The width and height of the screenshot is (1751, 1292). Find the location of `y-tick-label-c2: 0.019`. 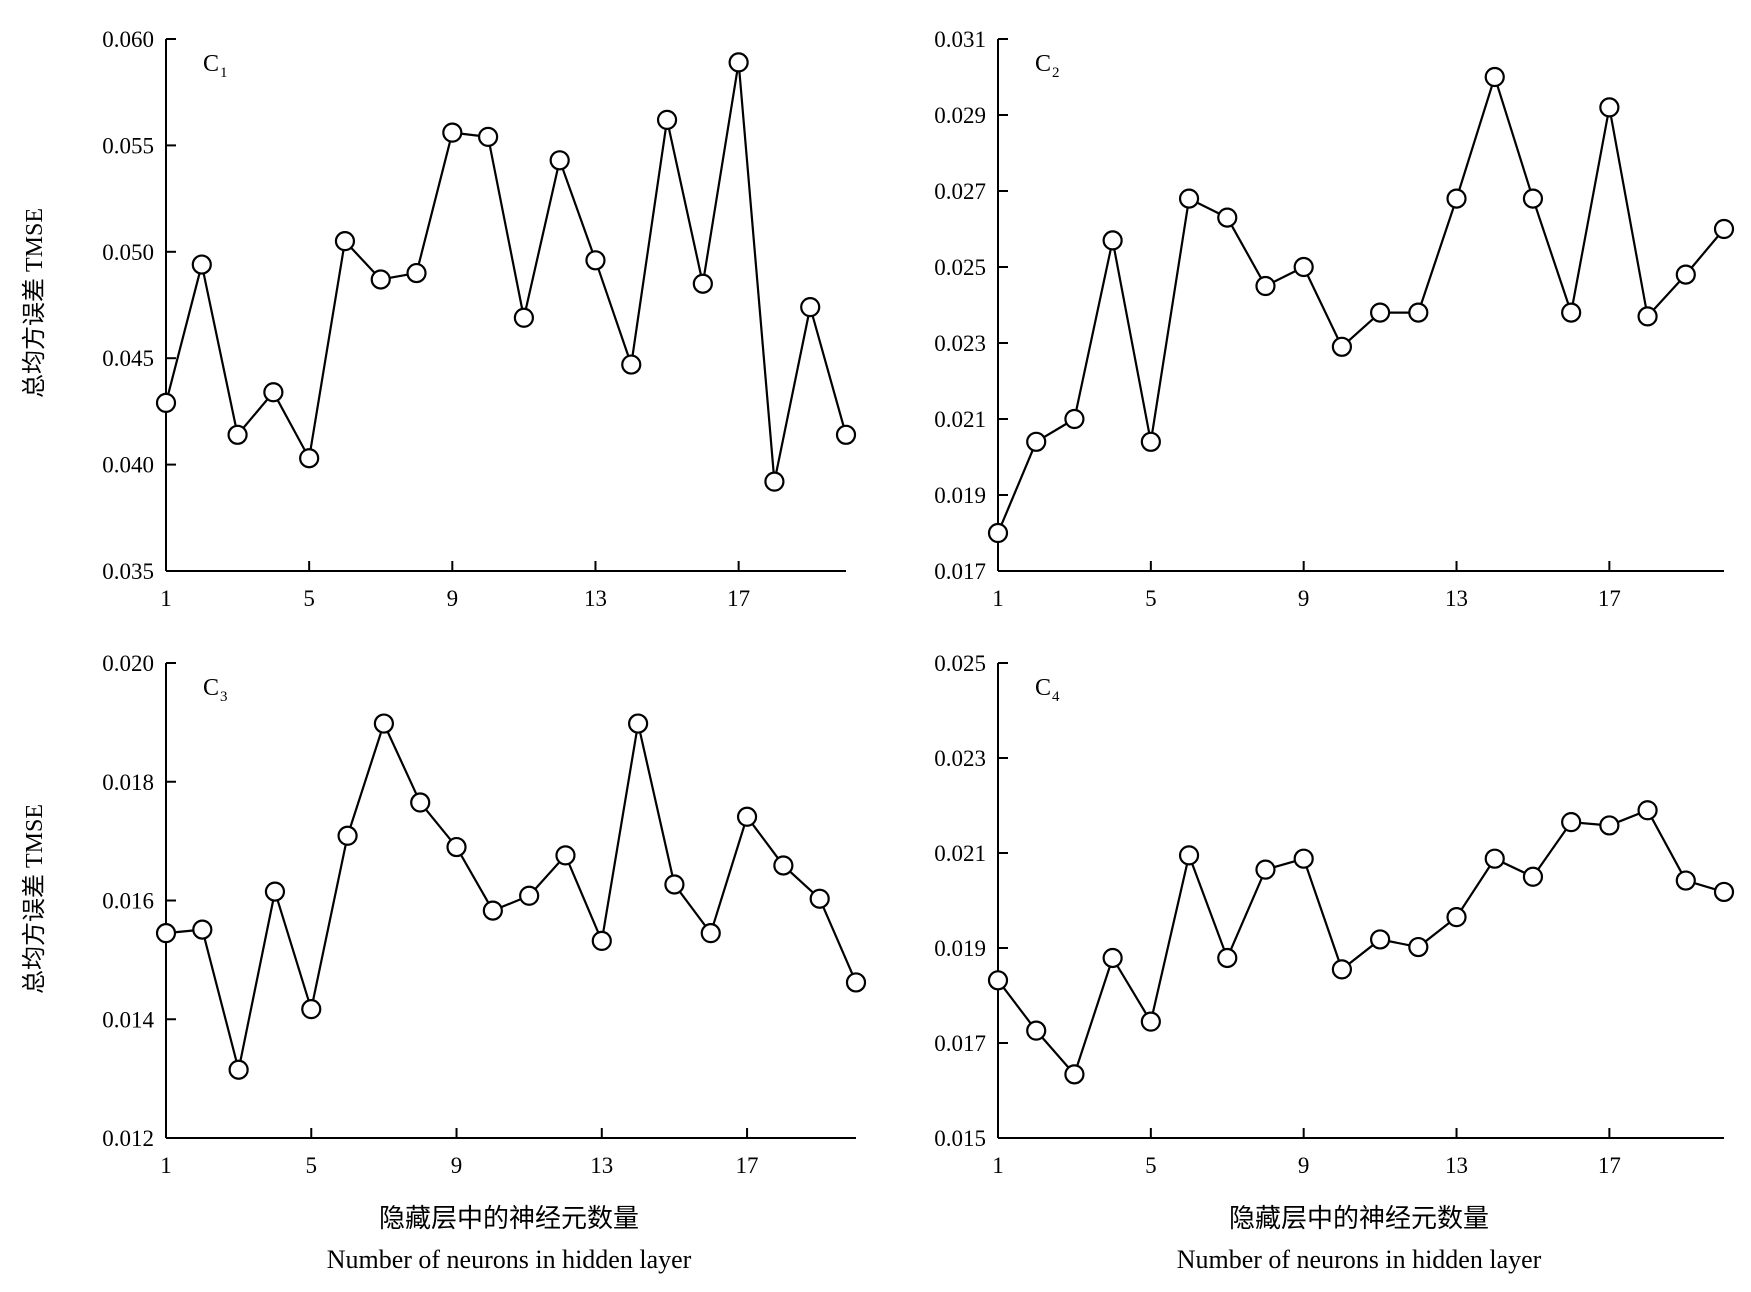

y-tick-label-c2: 0.019 is located at coordinates (960, 495).